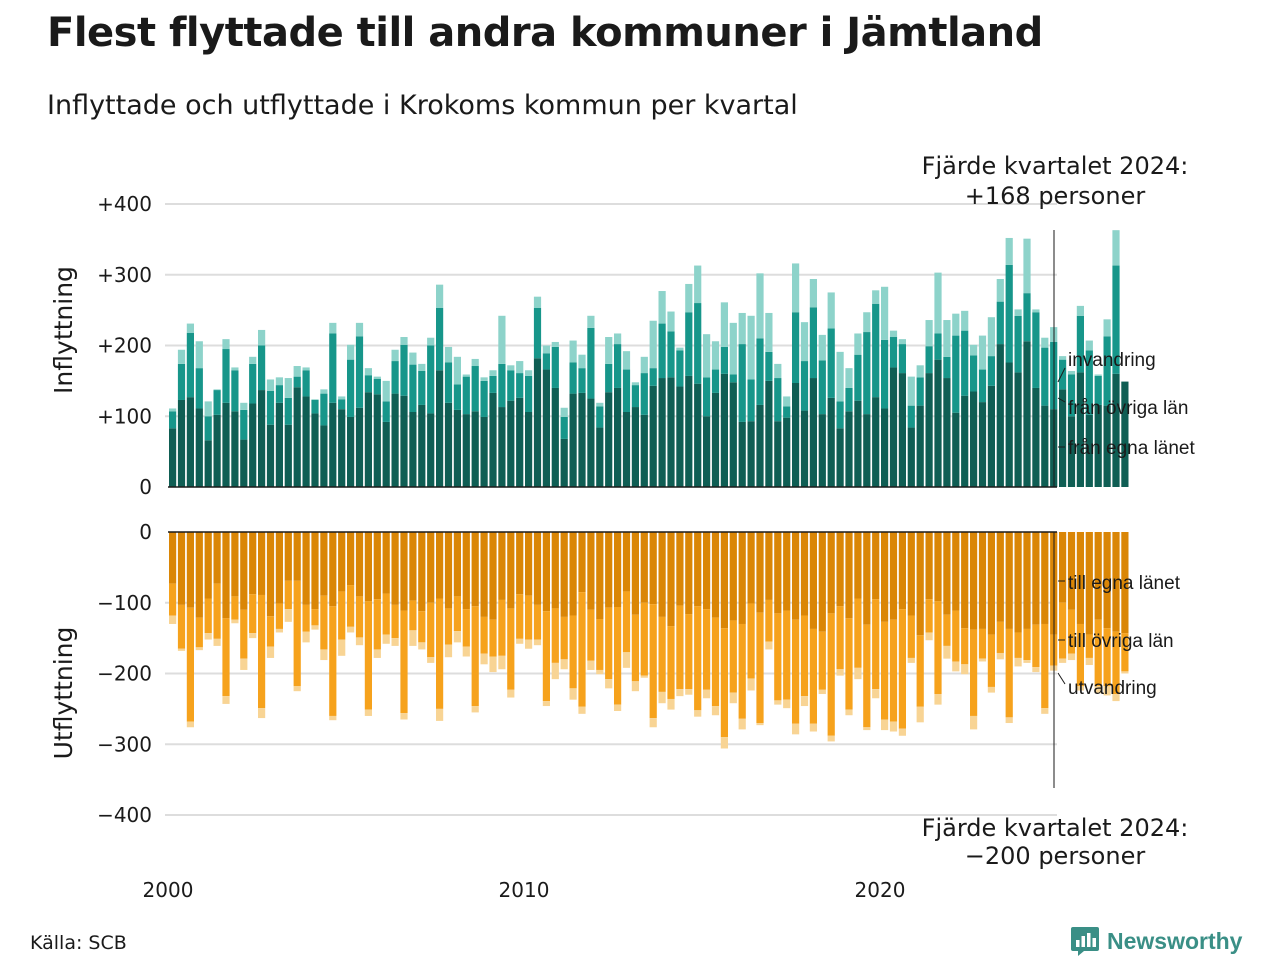 The height and width of the screenshot is (960, 1280). I want to click on x-tick-label: 2000, so click(168, 890).